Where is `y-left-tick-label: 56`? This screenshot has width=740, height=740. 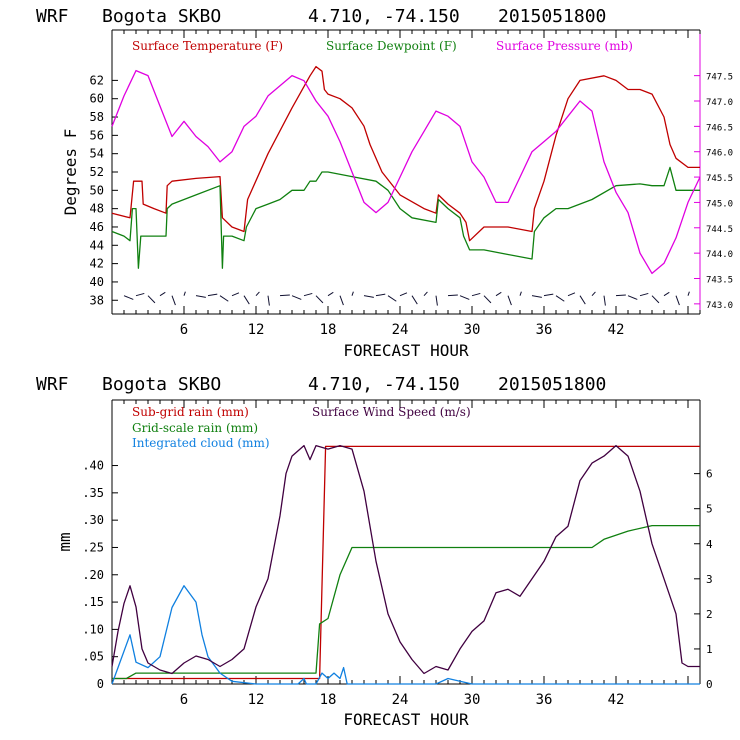 y-left-tick-label: 56 is located at coordinates (97, 135).